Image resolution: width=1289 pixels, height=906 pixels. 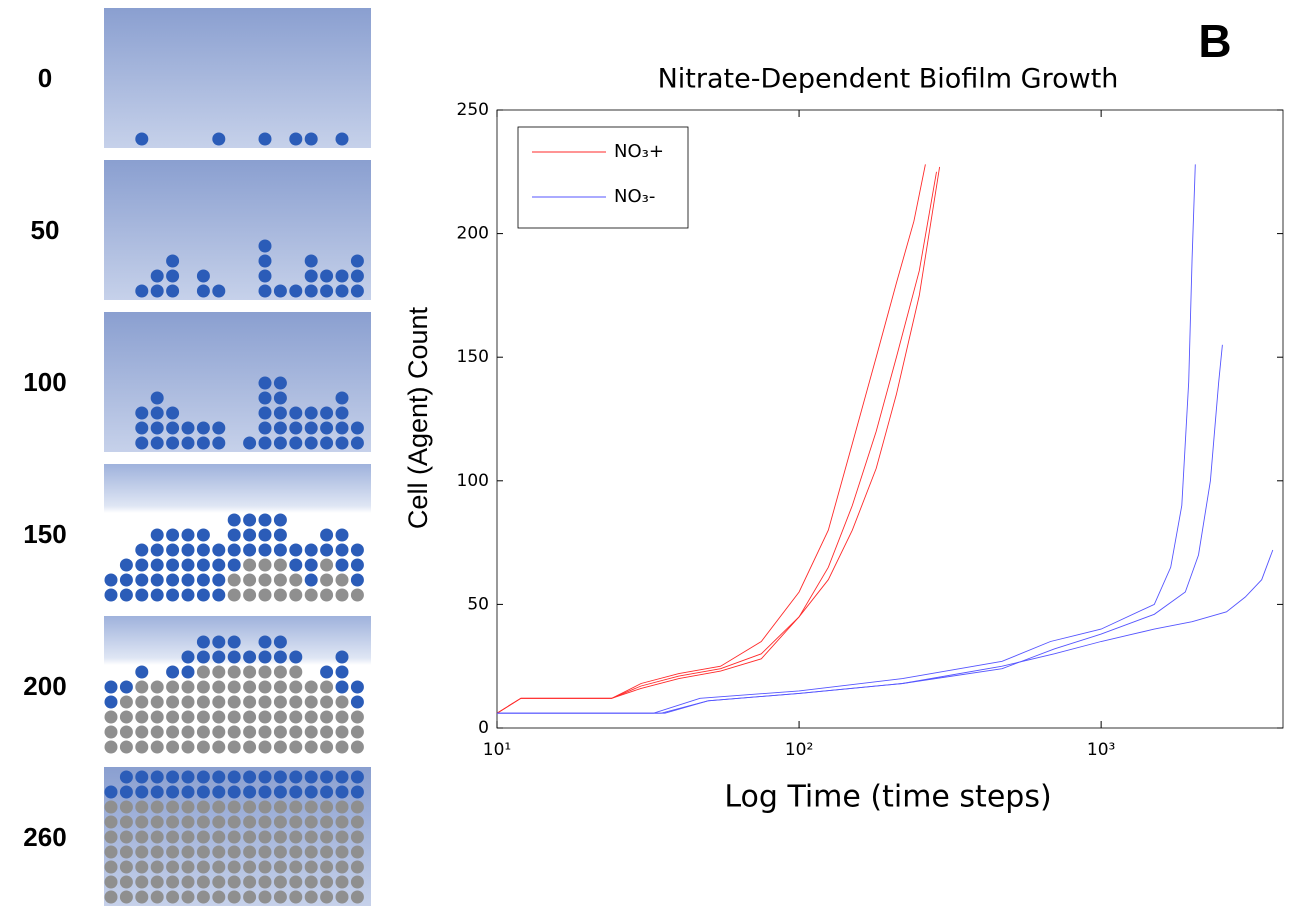 I want to click on frame-label: 100, so click(x=44, y=382).